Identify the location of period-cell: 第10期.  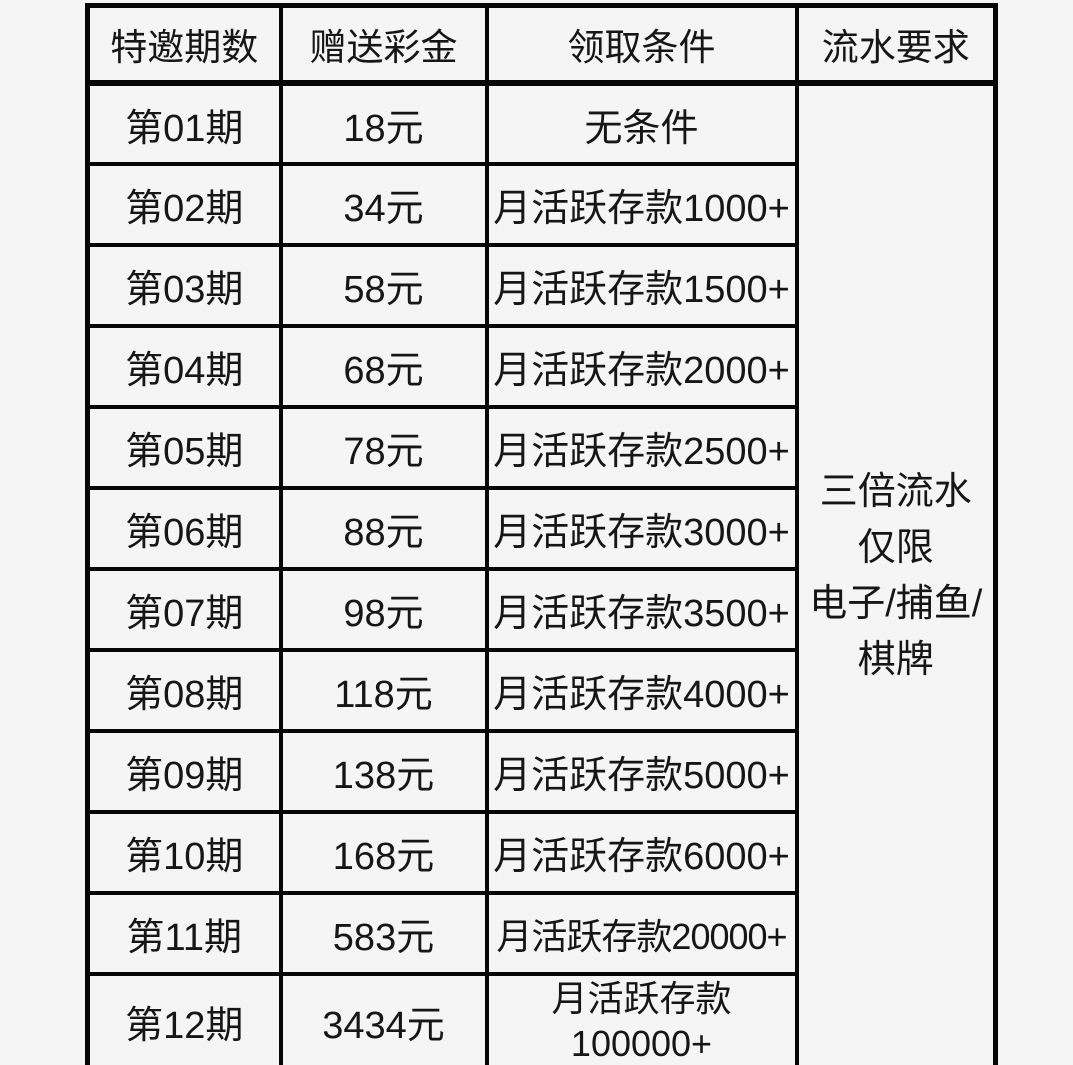
(184, 852).